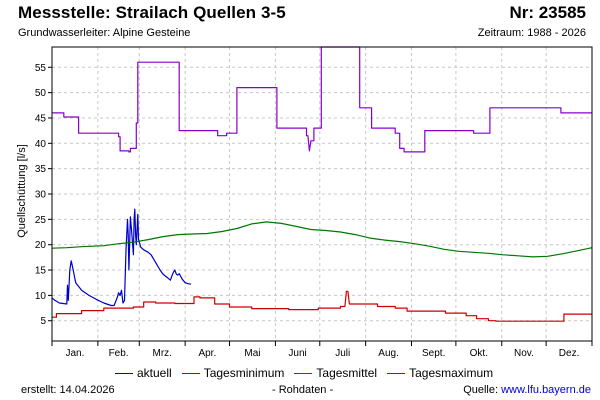 The height and width of the screenshot is (400, 600). What do you see at coordinates (388, 353) in the screenshot?
I see `x-tick-label: Aug.` at bounding box center [388, 353].